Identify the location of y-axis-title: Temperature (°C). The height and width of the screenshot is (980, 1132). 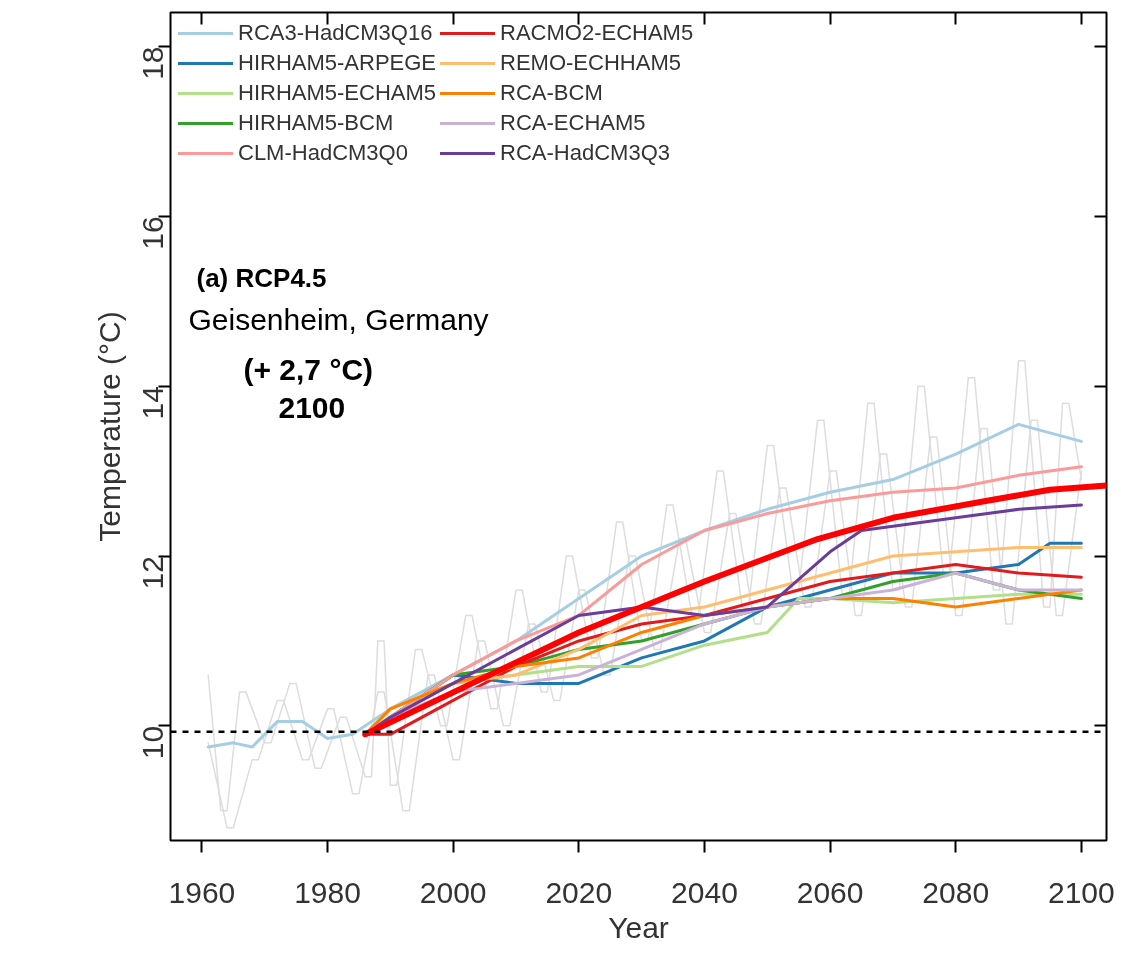
(109, 426).